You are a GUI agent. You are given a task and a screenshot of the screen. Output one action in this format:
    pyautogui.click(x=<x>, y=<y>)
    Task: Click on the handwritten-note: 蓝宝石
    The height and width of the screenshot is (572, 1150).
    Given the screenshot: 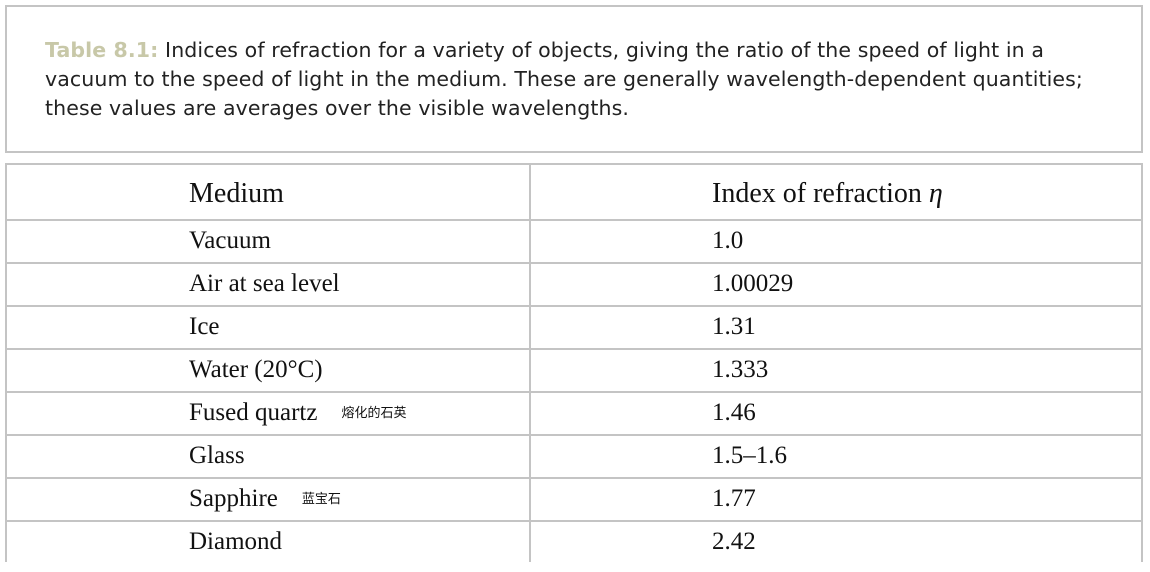 What is the action you would take?
    pyautogui.click(x=321, y=499)
    